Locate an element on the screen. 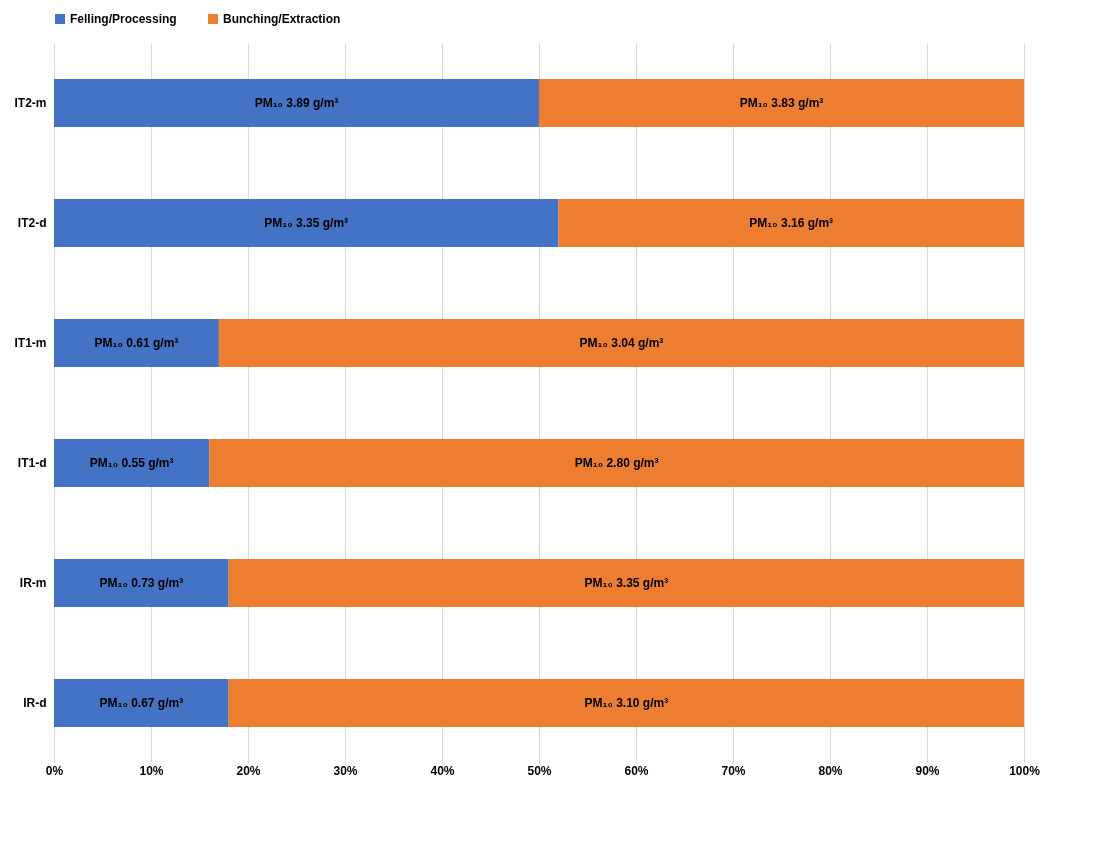 This screenshot has width=1100, height=843. x-tick-label: 20% is located at coordinates (248, 770).